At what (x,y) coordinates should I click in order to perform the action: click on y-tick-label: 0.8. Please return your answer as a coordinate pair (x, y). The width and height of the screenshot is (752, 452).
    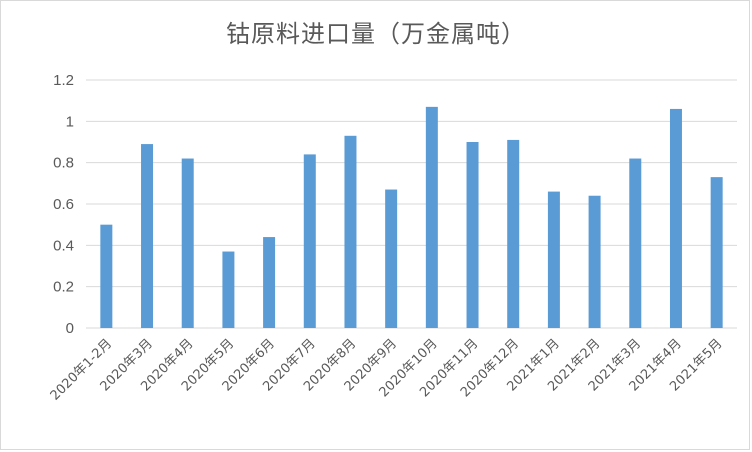
    Looking at the image, I should click on (63, 163).